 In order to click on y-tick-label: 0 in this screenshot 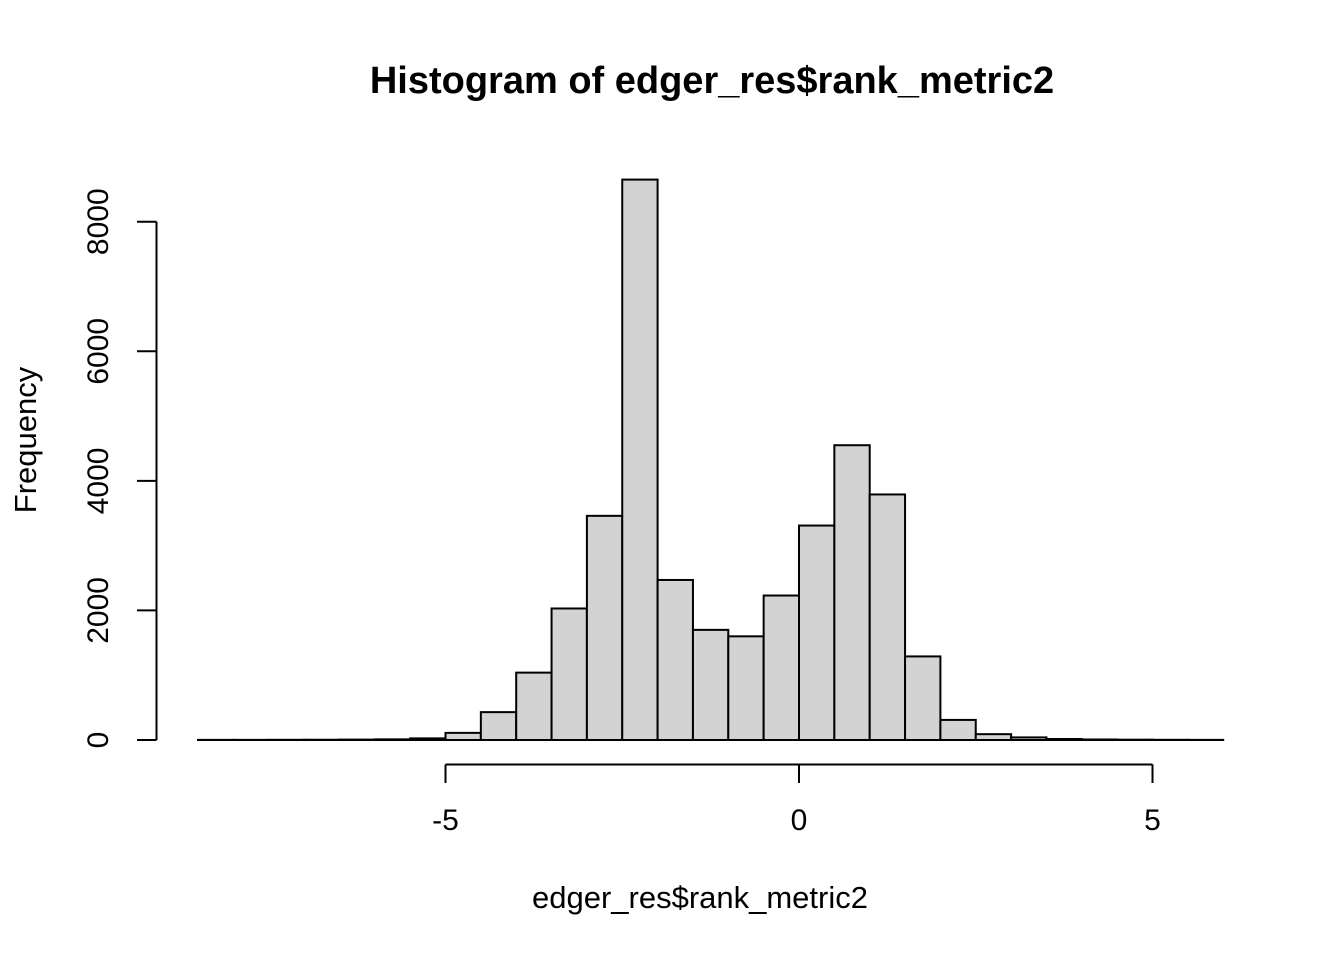, I will do `click(98, 740)`.